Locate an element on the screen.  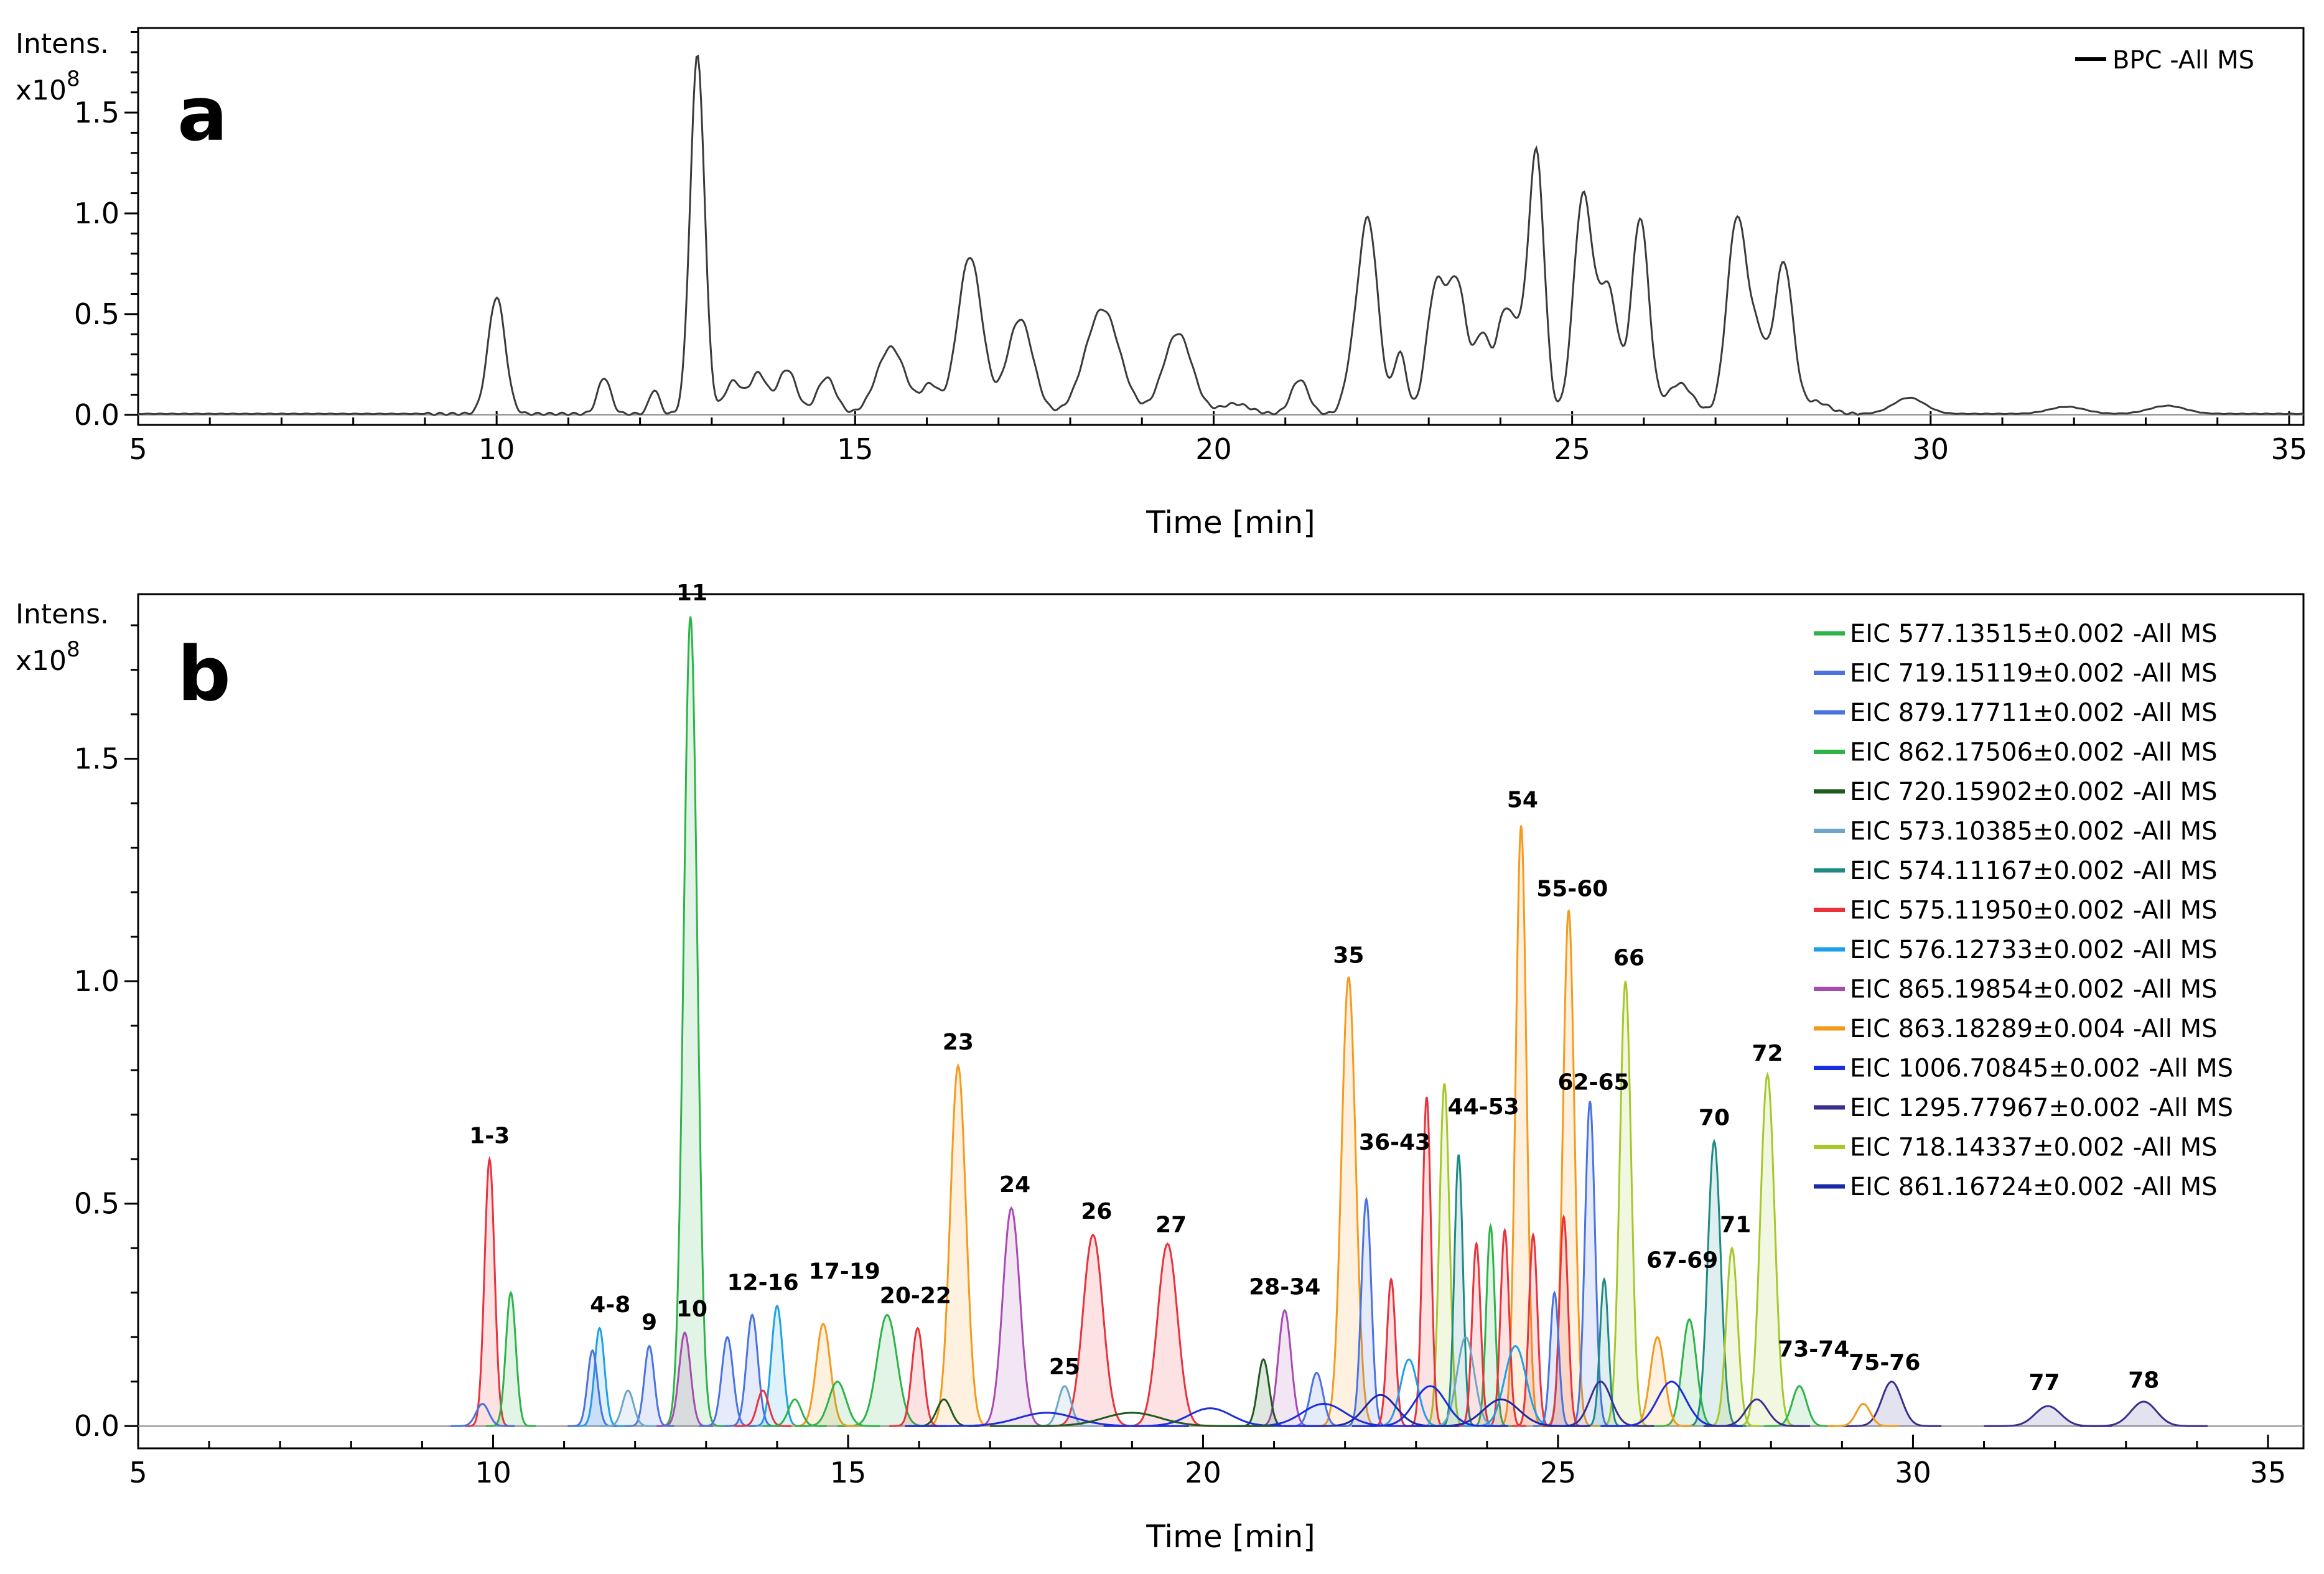
legend-label: EIC 863.18289±0.004 -All MS is located at coordinates (2034, 1029).